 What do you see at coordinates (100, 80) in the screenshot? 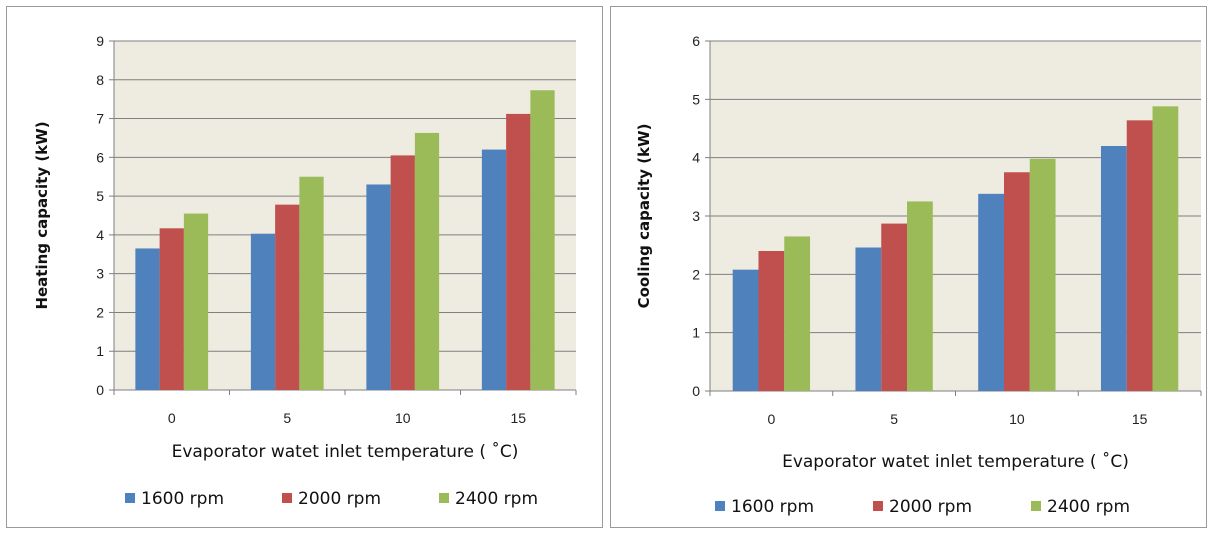
I see `y-tick-label: 8` at bounding box center [100, 80].